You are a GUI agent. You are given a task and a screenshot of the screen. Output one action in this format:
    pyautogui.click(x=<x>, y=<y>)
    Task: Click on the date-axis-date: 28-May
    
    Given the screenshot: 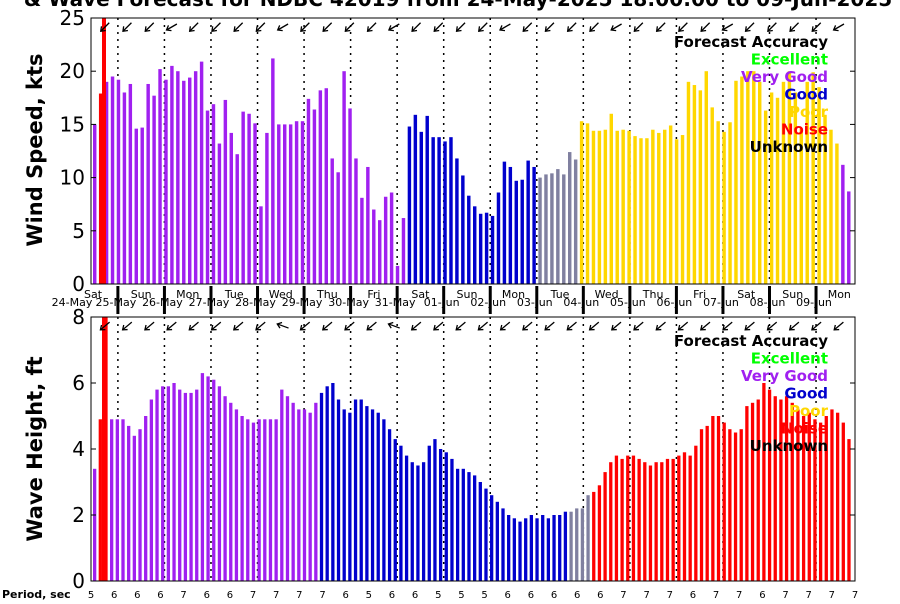 What is the action you would take?
    pyautogui.click(x=255, y=302)
    